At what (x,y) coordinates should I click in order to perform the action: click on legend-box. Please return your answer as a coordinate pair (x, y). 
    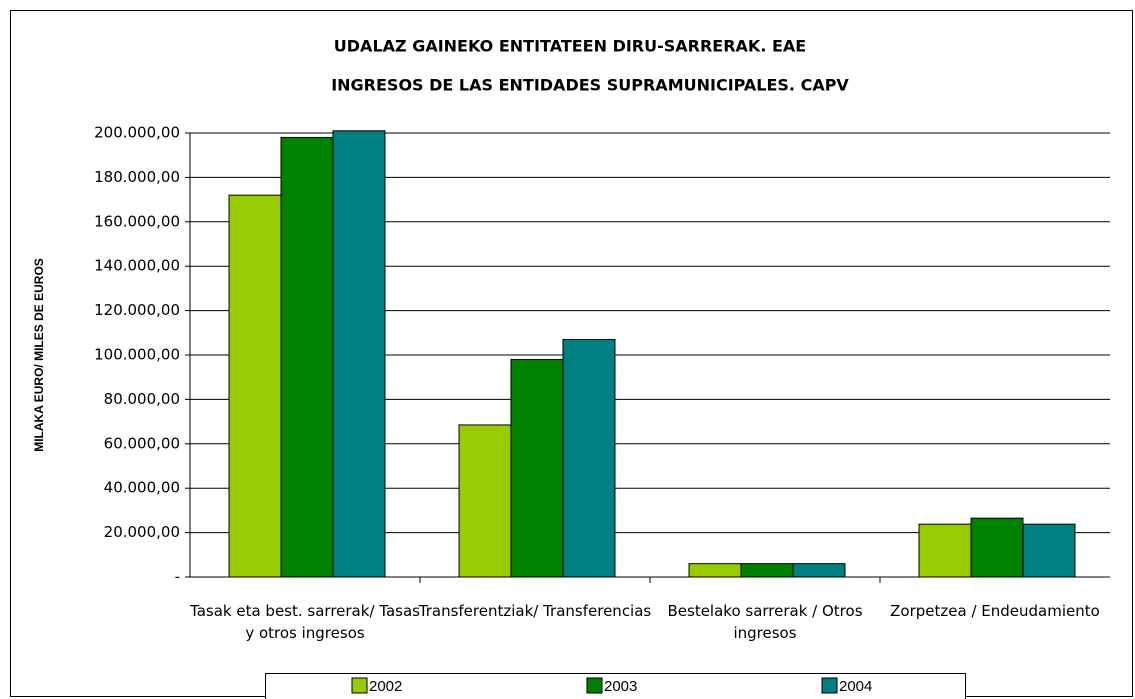
    Looking at the image, I should click on (615, 686).